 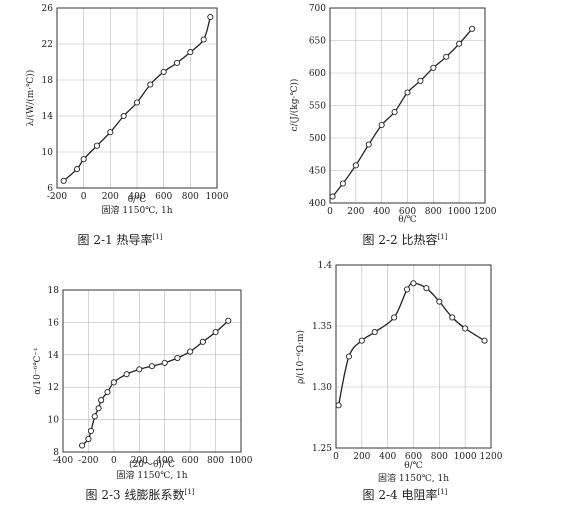 What do you see at coordinates (405, 494) in the screenshot?
I see `figure-caption: 图 2-4 电阻率[1]` at bounding box center [405, 494].